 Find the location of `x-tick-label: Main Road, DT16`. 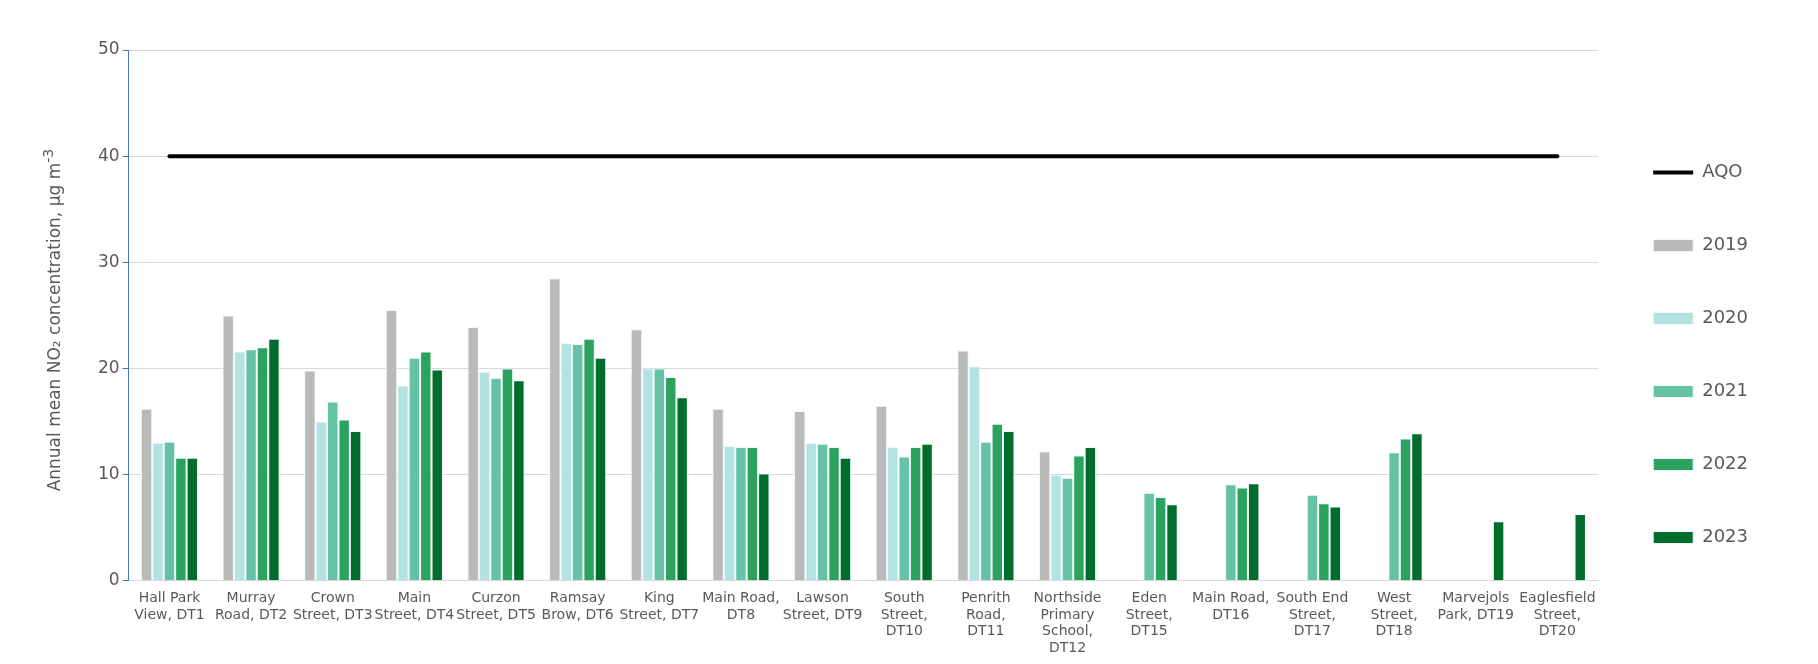

x-tick-label: Main Road, DT16 is located at coordinates (1231, 605).